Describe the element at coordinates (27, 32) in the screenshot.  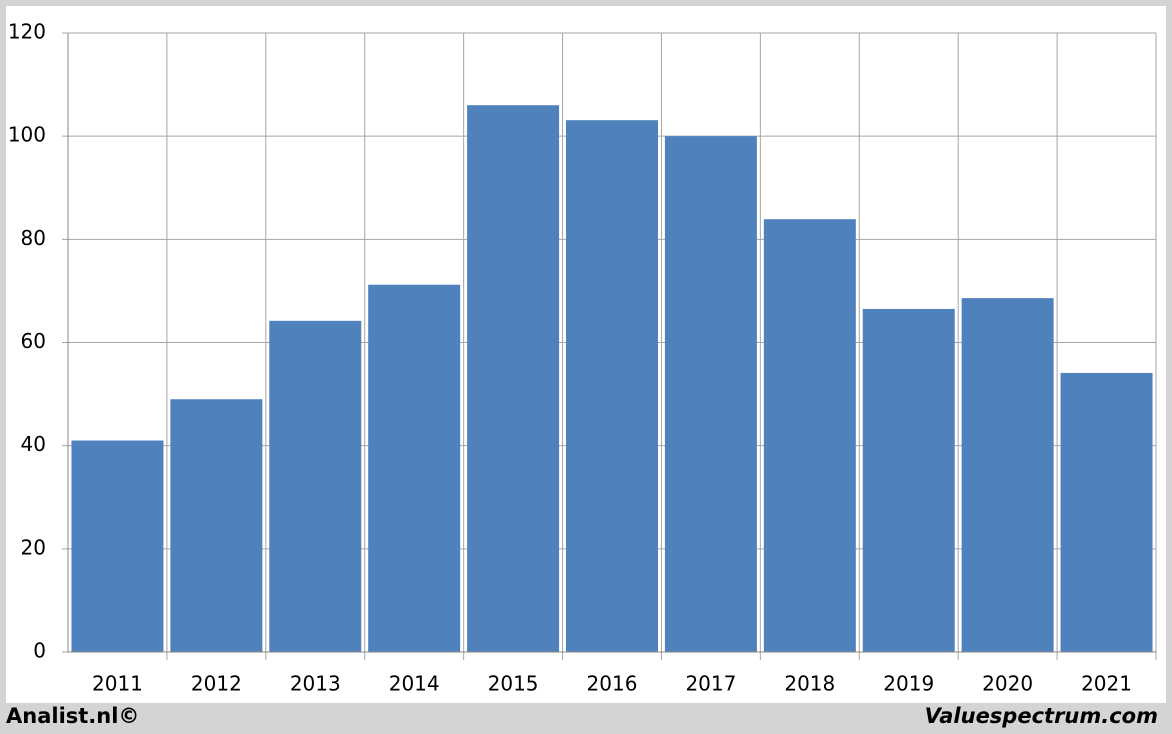
I see `y-tick-label: 120` at that location.